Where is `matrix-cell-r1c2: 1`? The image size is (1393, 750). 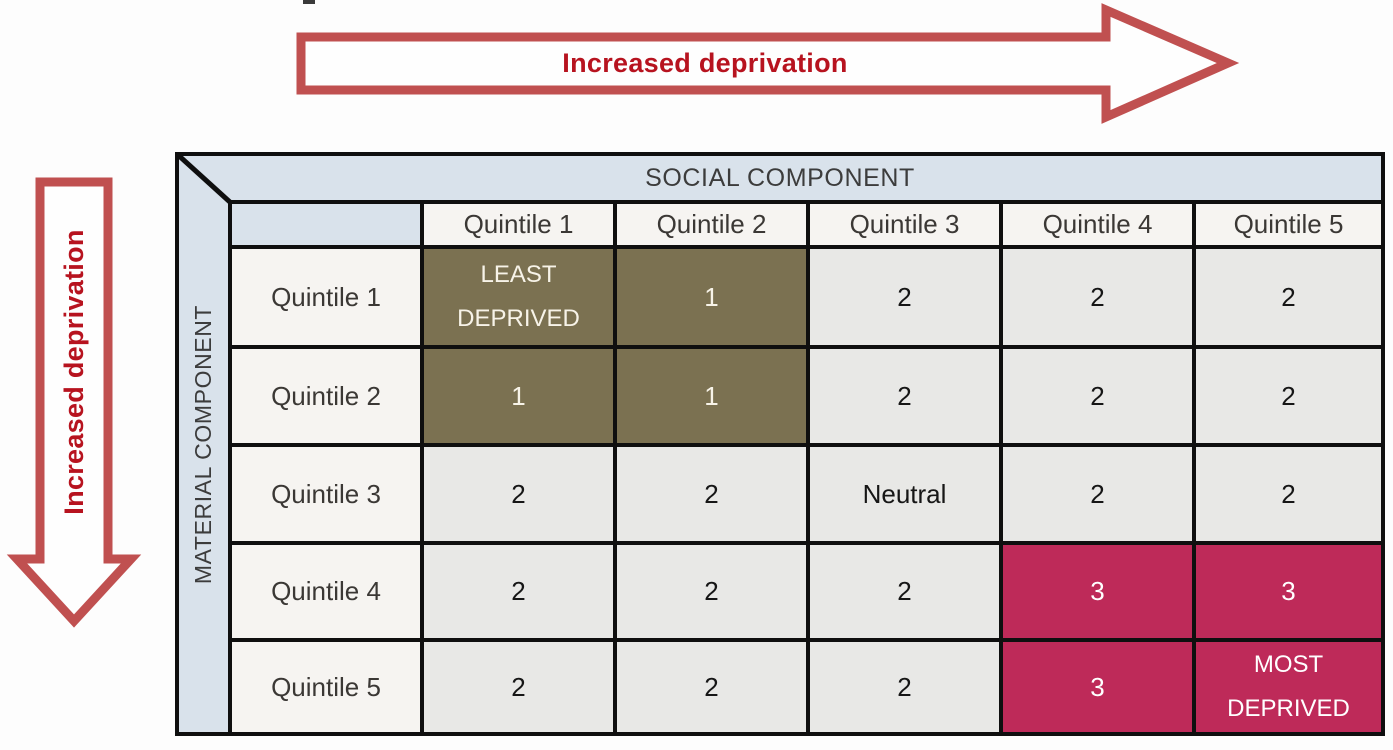 matrix-cell-r1c2: 1 is located at coordinates (711, 297).